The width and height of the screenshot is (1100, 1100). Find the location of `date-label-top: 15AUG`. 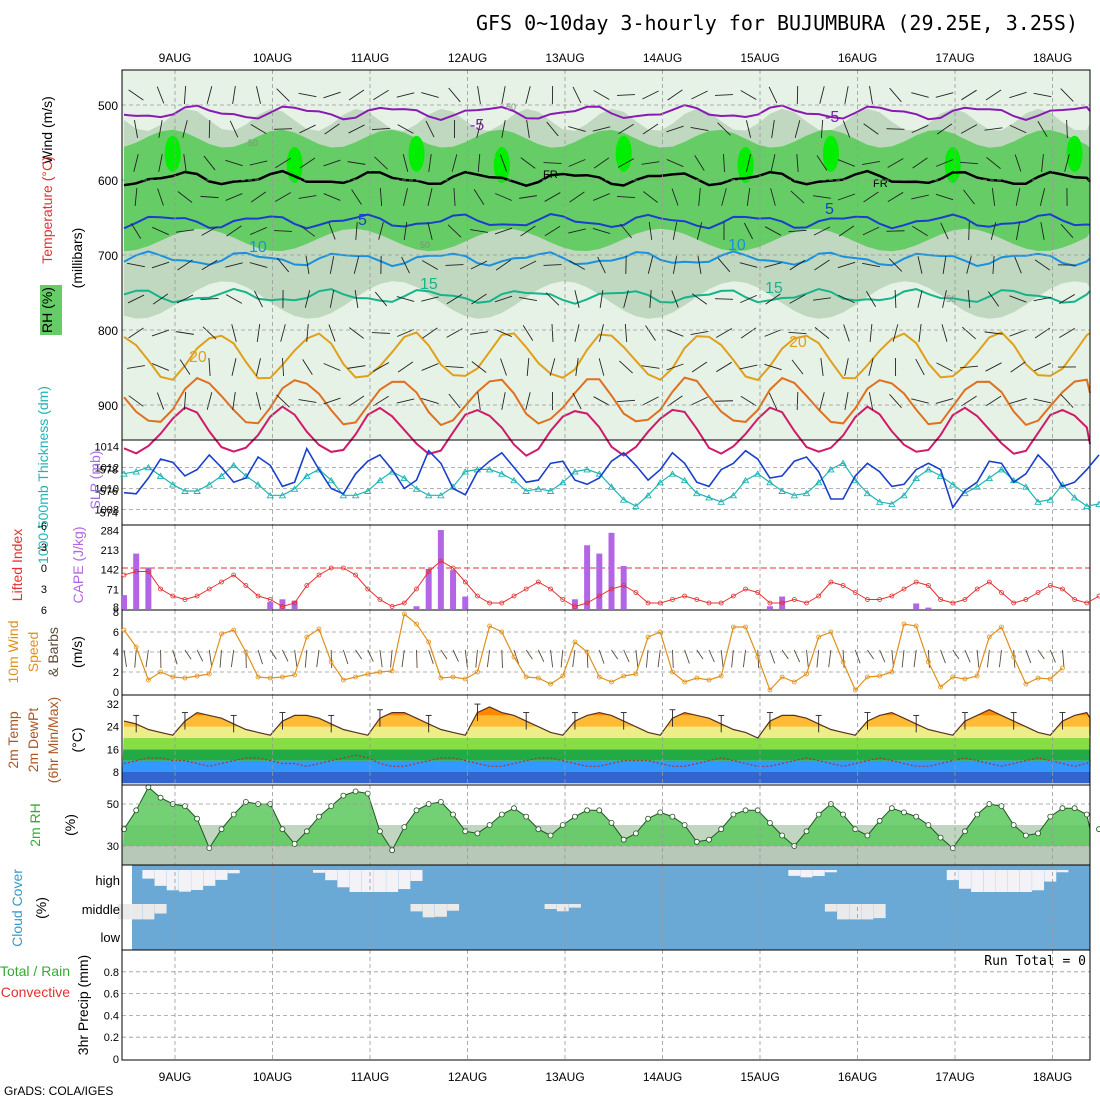

date-label-top: 15AUG is located at coordinates (759, 58).